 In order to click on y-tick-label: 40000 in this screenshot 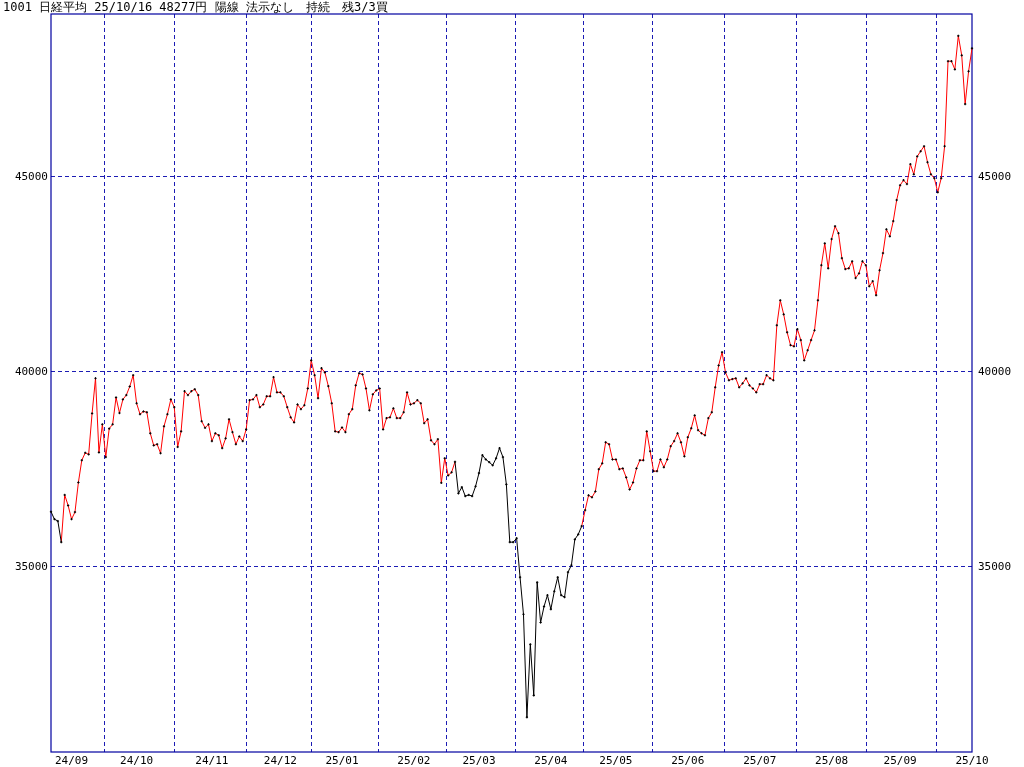, I will do `click(31, 372)`.